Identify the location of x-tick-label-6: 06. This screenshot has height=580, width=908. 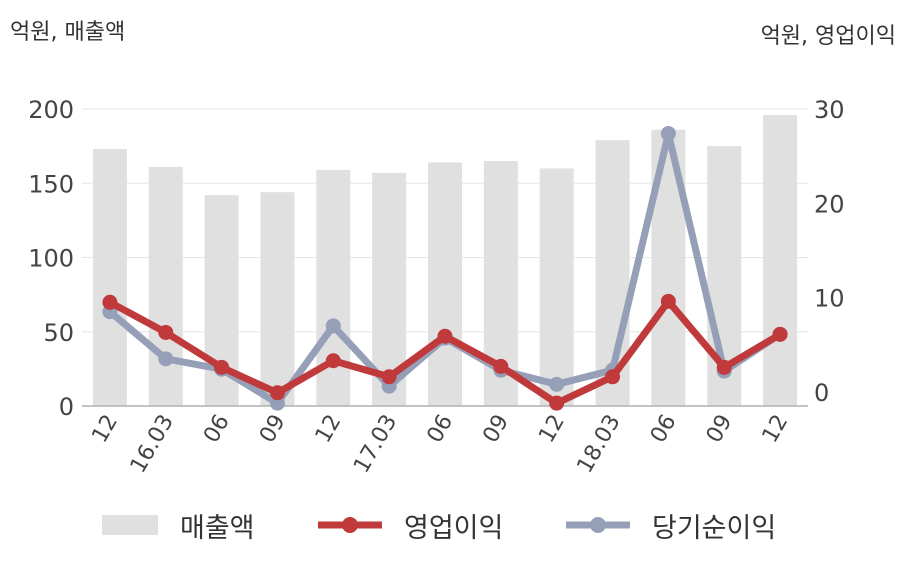
(441, 429).